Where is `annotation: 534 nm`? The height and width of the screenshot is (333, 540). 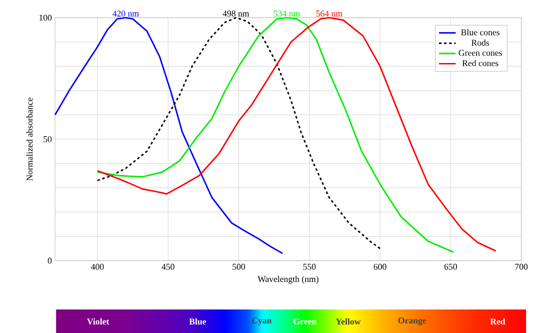
annotation: 534 nm is located at coordinates (287, 13).